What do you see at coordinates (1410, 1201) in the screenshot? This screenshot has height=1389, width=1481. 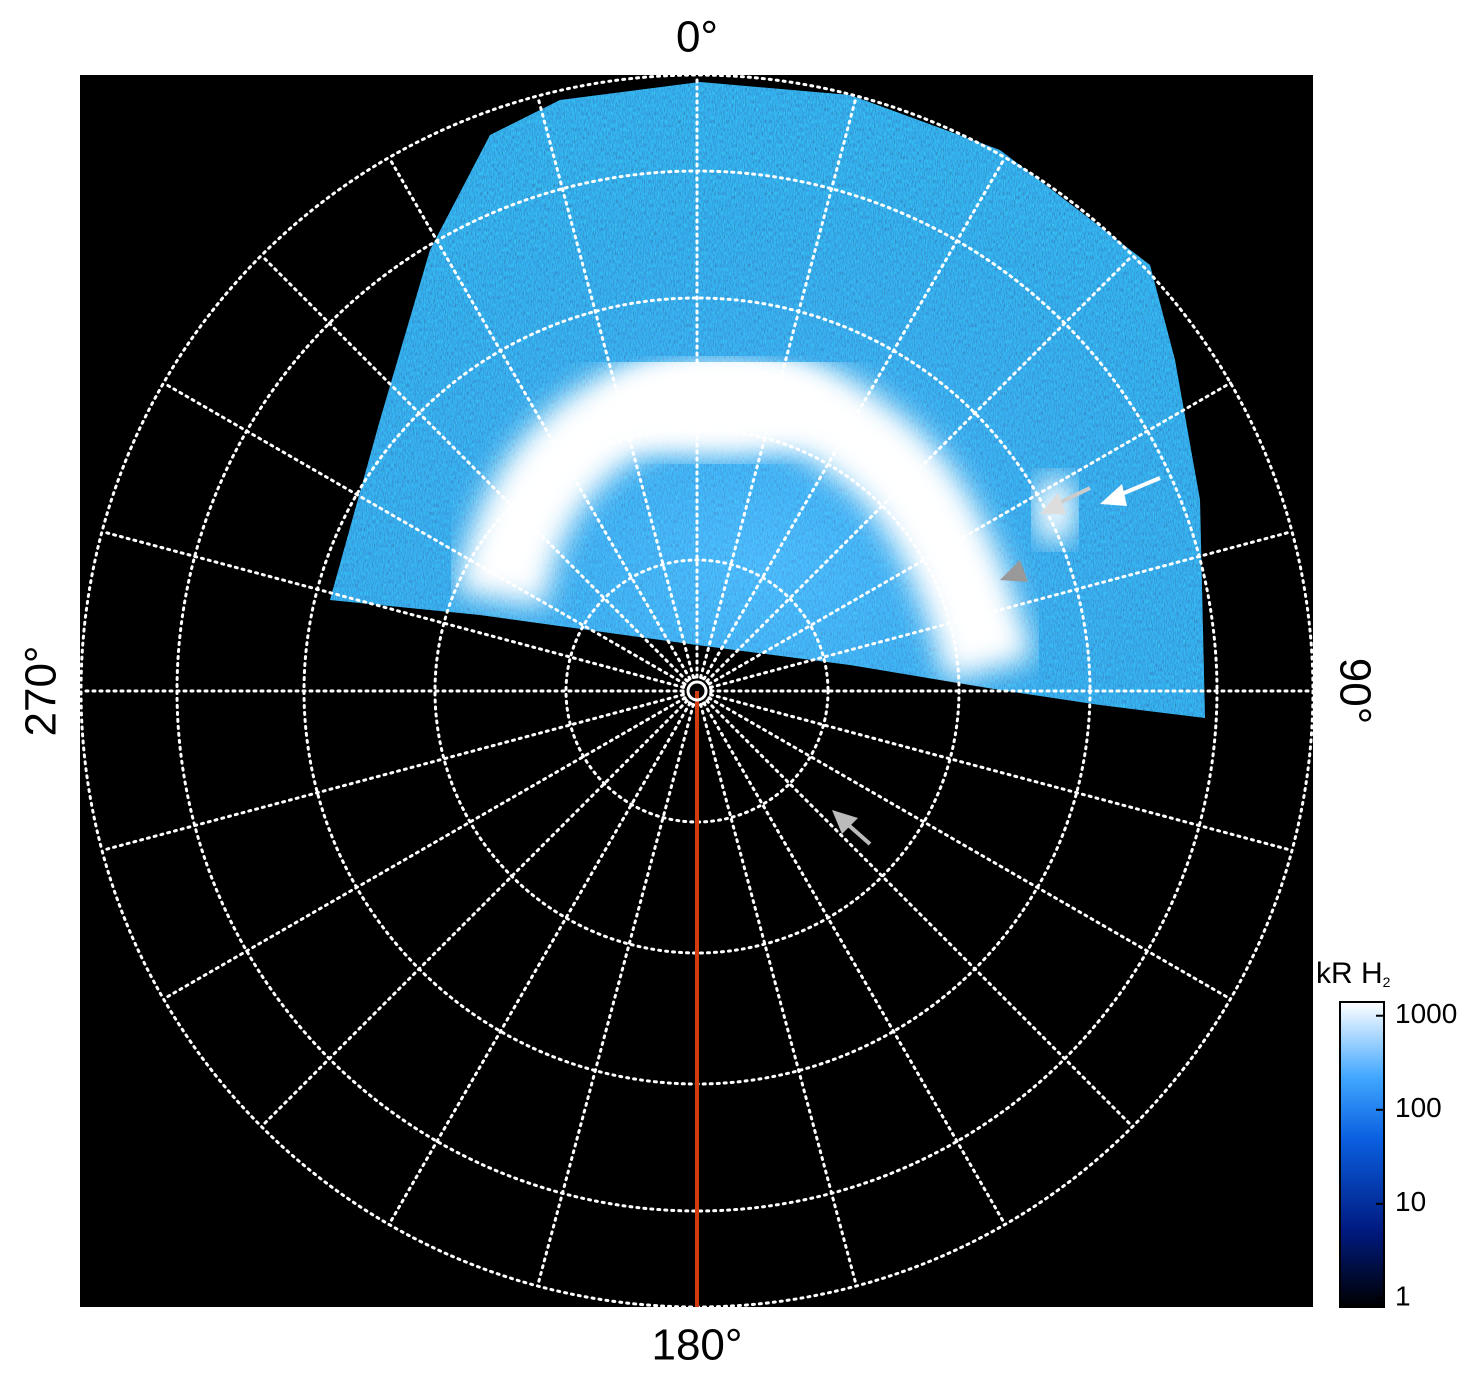 I see `colorbar-tick-label: 10` at bounding box center [1410, 1201].